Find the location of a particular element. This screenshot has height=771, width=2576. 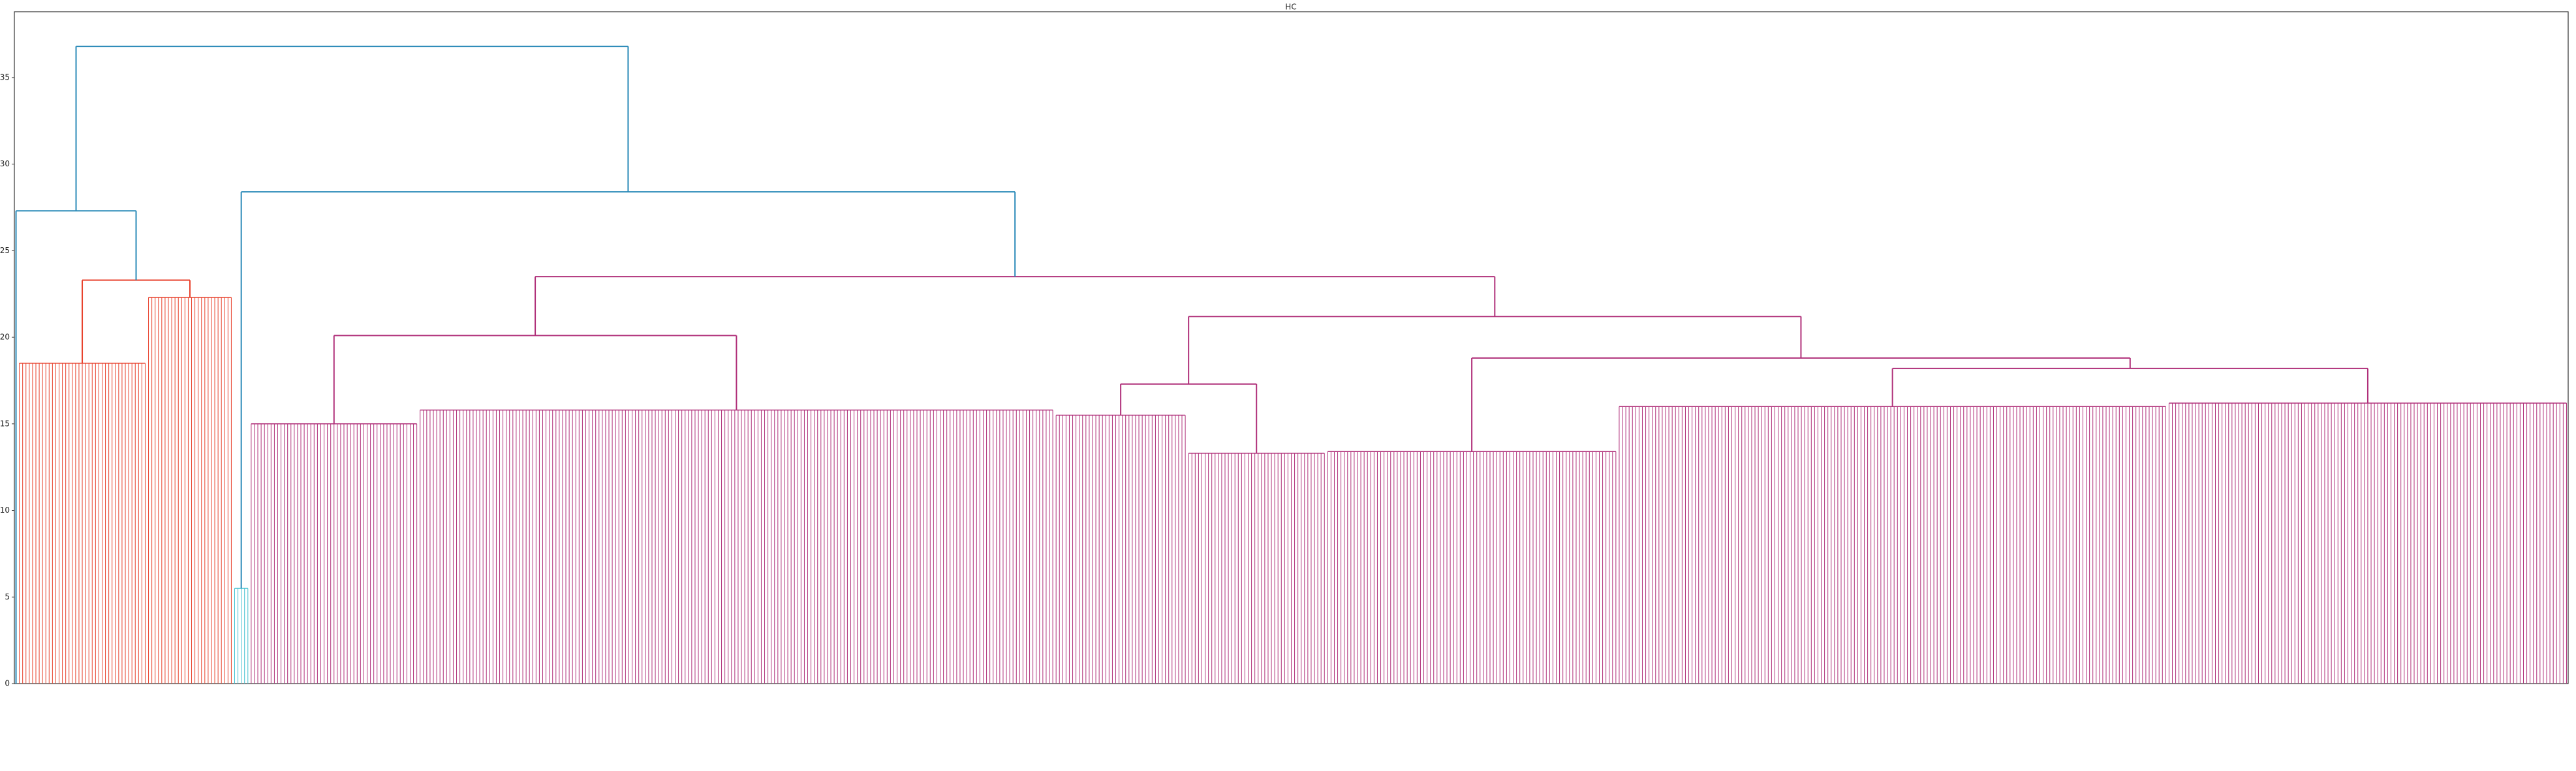

y-tick-label: 20 is located at coordinates (5, 338).